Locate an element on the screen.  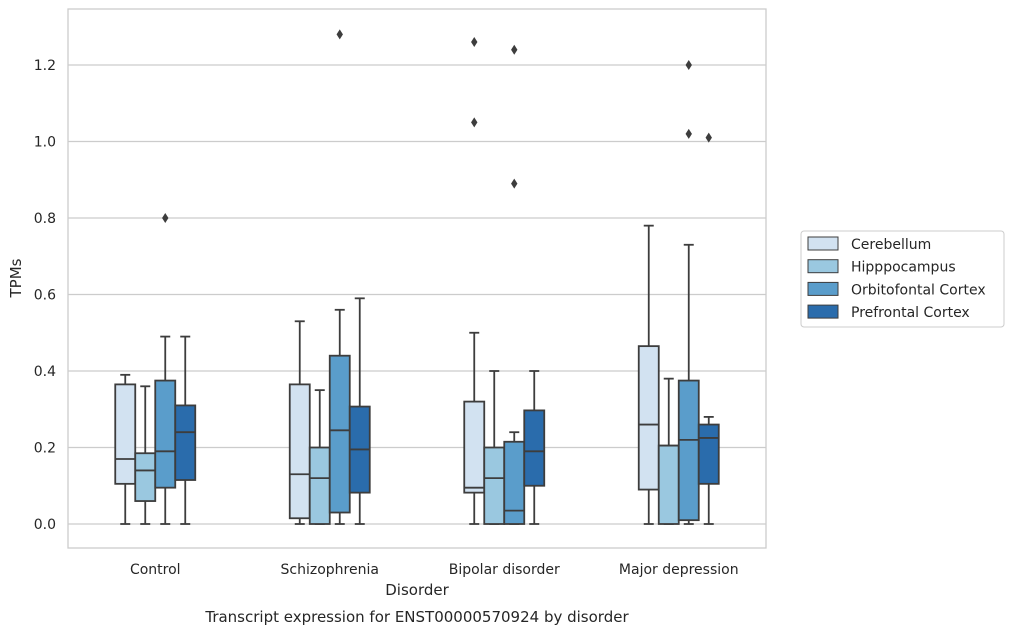
y-tick-label: 0.4 is located at coordinates (45, 372).